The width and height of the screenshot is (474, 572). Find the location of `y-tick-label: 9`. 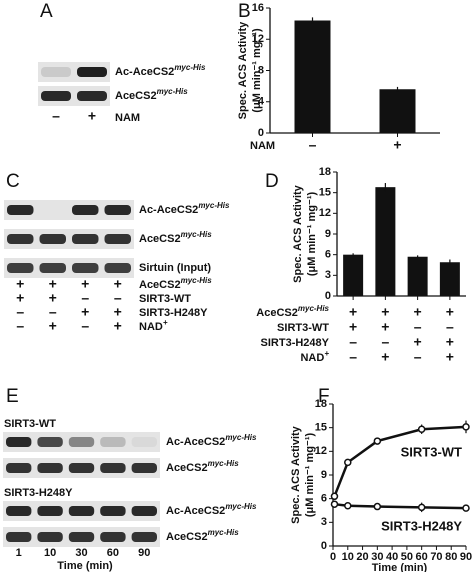

y-tick-label: 9 is located at coordinates (328, 234).